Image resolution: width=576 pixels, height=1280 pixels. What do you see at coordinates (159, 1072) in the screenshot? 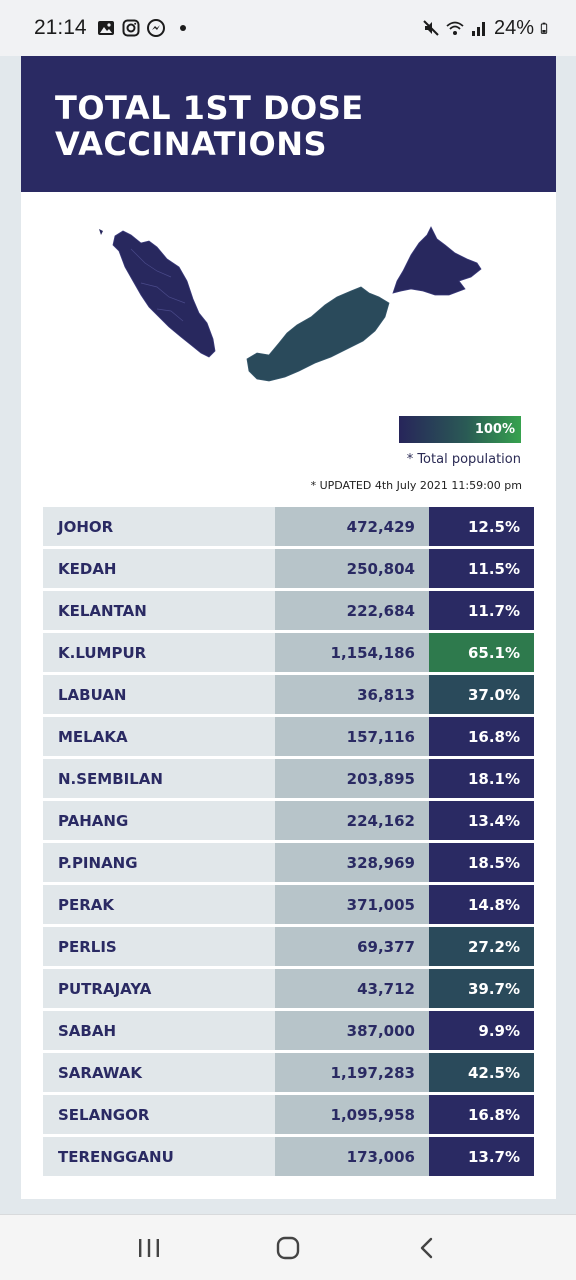
I see `state-name: SARAWAK` at bounding box center [159, 1072].